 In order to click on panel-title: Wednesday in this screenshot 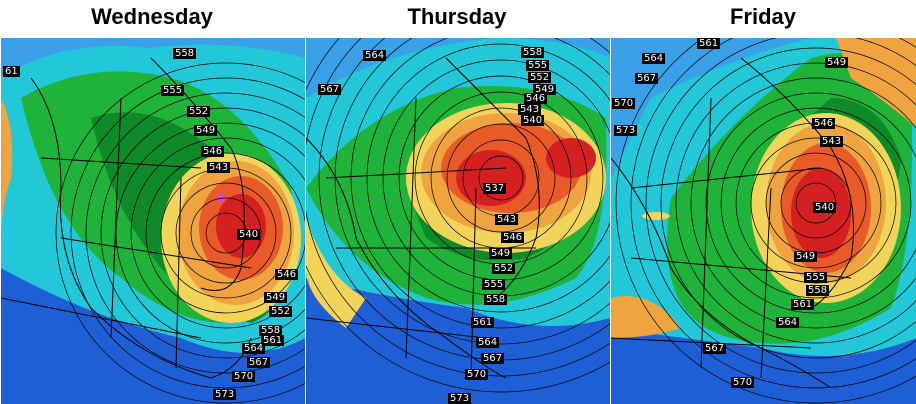, I will do `click(152, 16)`.